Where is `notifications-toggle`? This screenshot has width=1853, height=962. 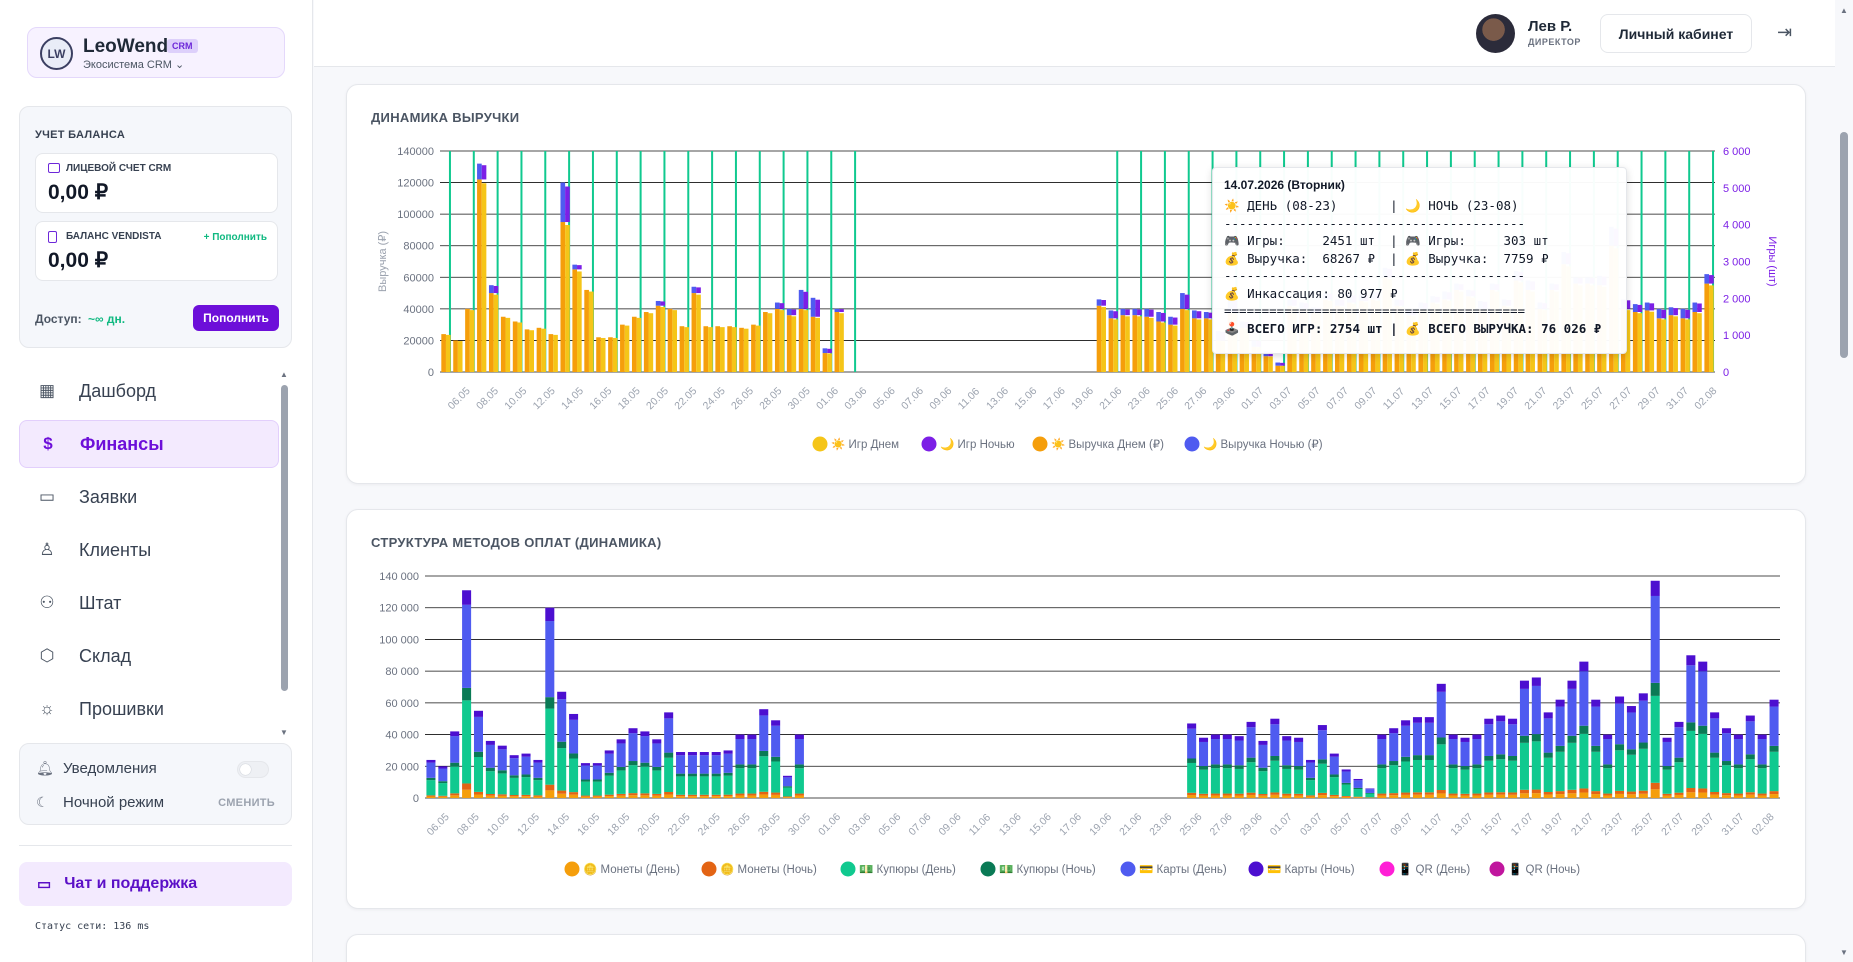 notifications-toggle is located at coordinates (253, 769).